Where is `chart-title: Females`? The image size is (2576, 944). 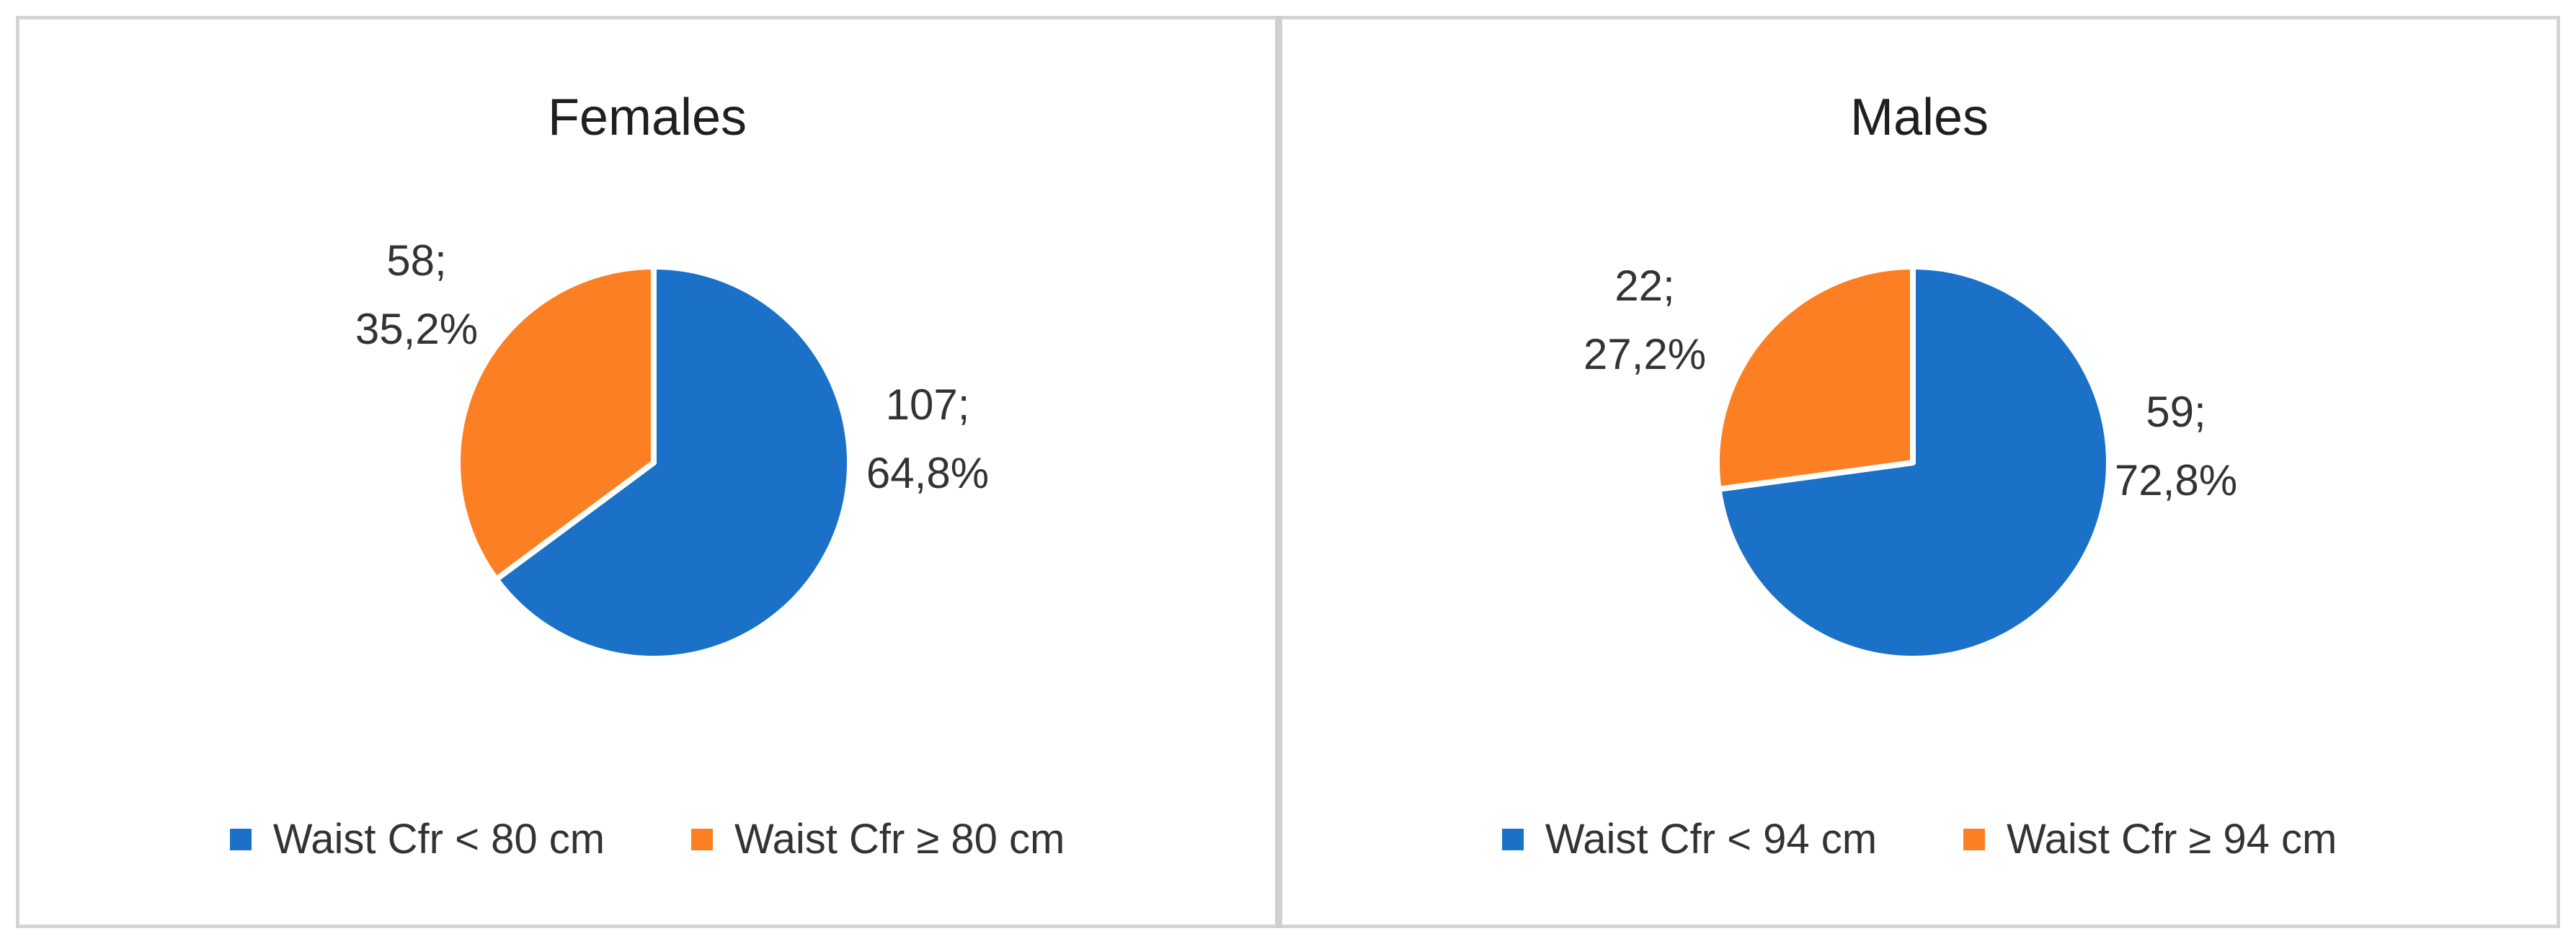
chart-title: Females is located at coordinates (647, 117).